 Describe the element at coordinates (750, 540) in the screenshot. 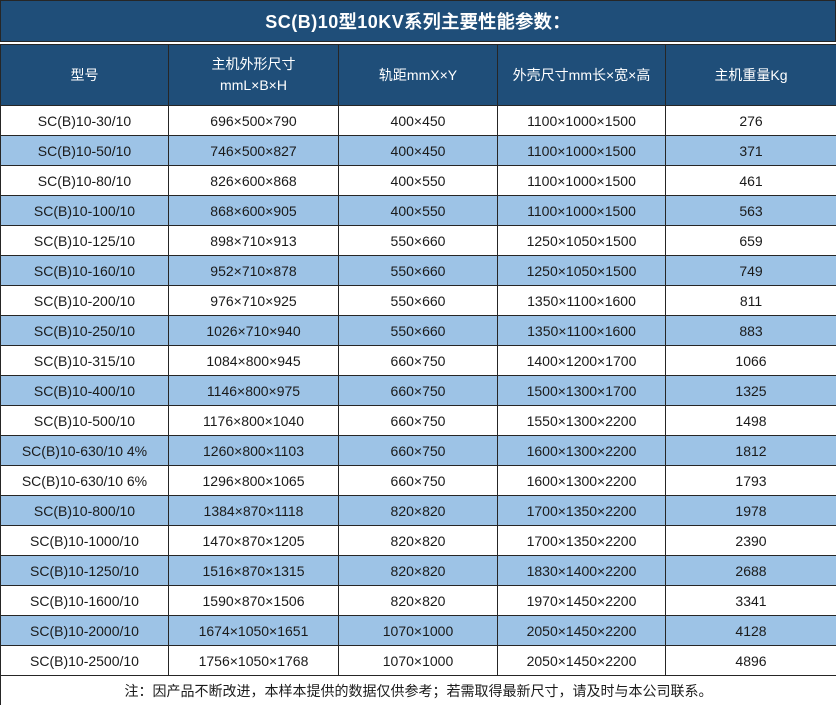

I see `cell-weight: 2390` at that location.